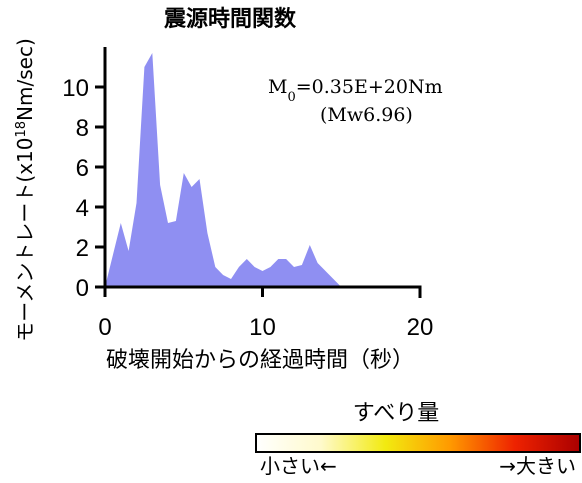 The image size is (582, 483). I want to click on y-tick-label-2: 2, so click(82, 248).